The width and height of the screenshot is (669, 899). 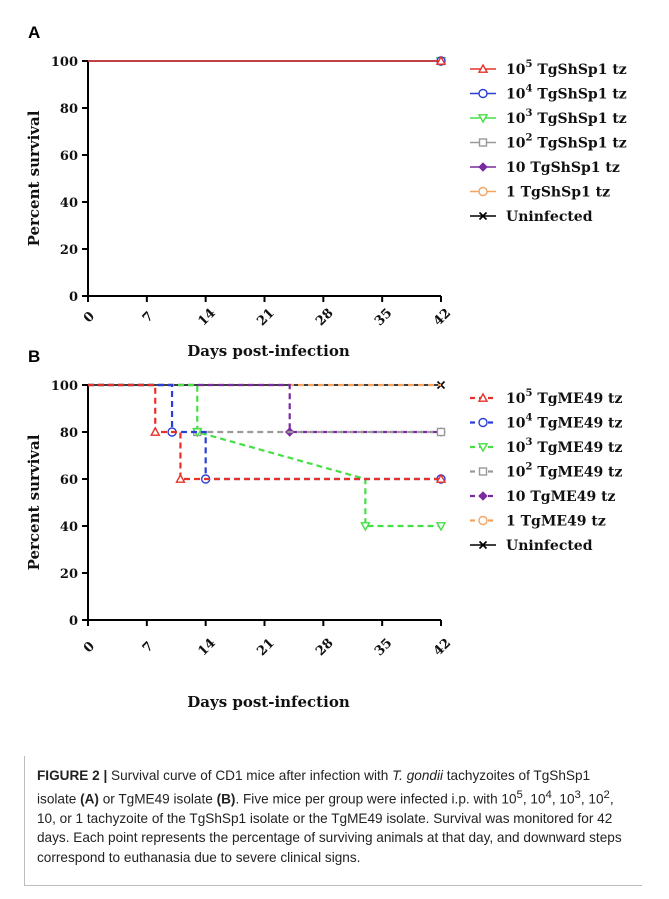 I want to click on y-tick-label: 100, so click(x=64, y=62).